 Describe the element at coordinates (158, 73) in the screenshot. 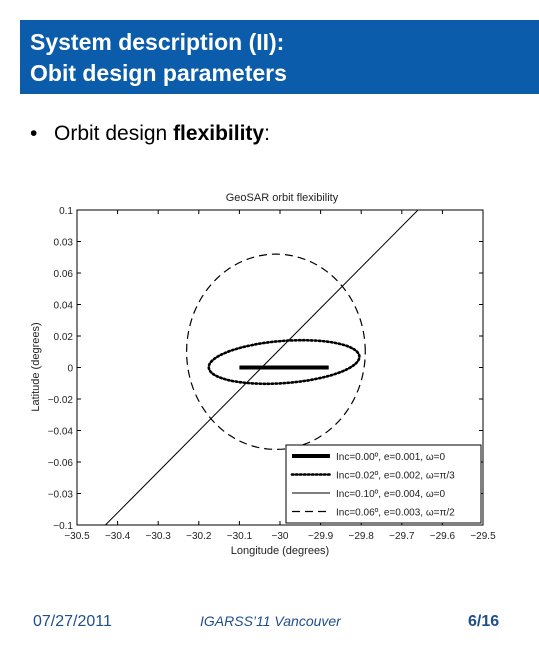

I see `slide-title-line-2: Obit design parameters` at that location.